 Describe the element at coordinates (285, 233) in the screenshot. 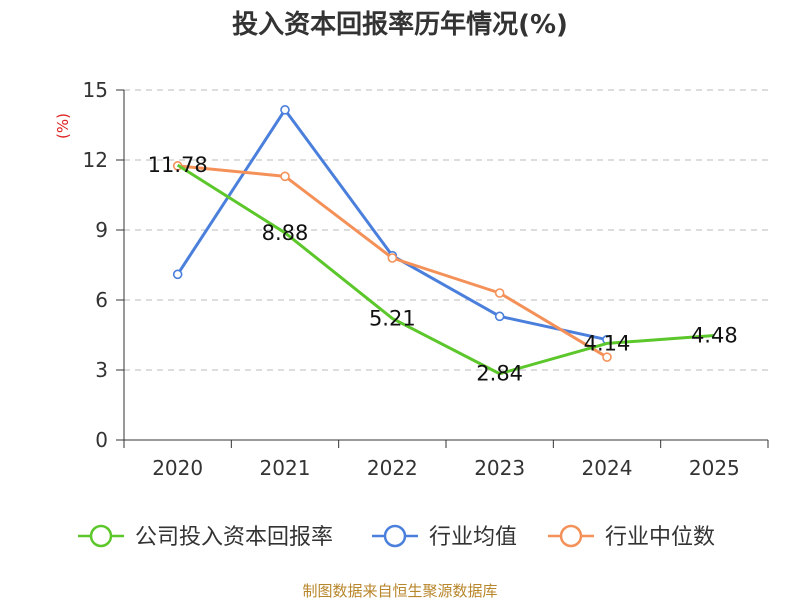

I see `data-label: 8.88` at that location.